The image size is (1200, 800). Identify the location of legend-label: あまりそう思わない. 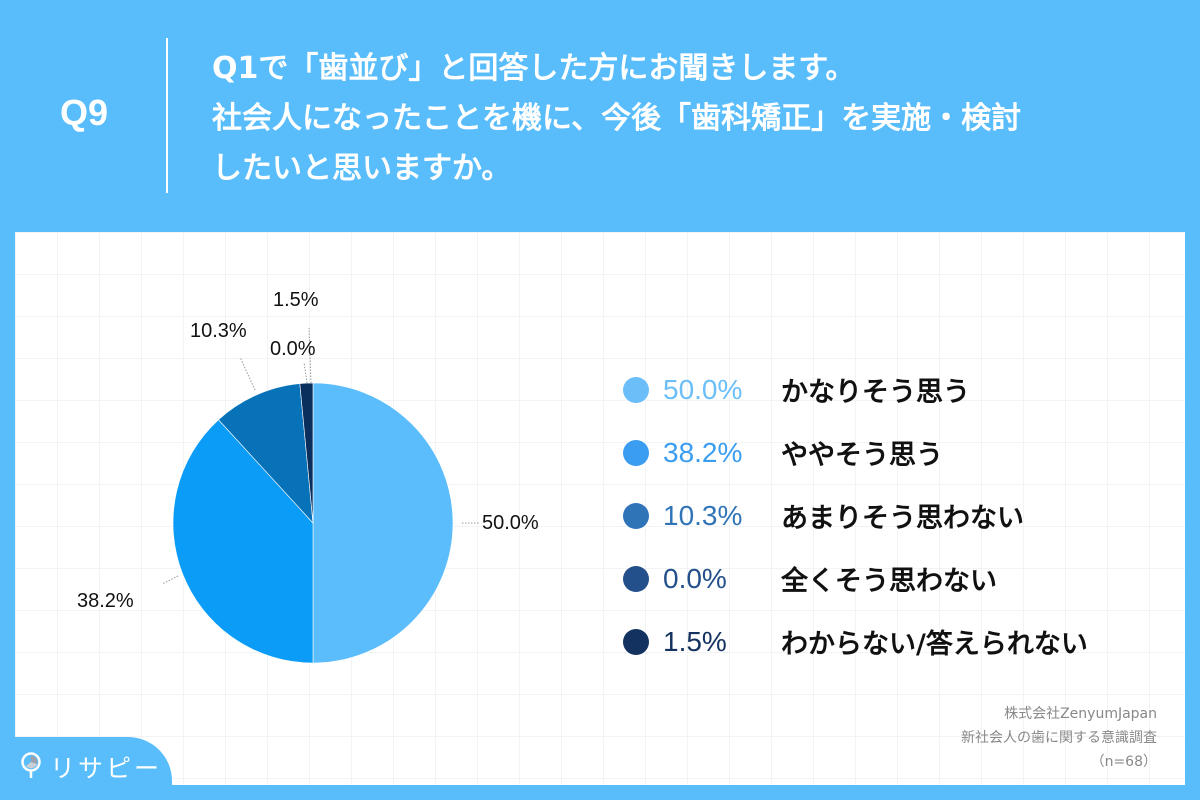
(902, 518).